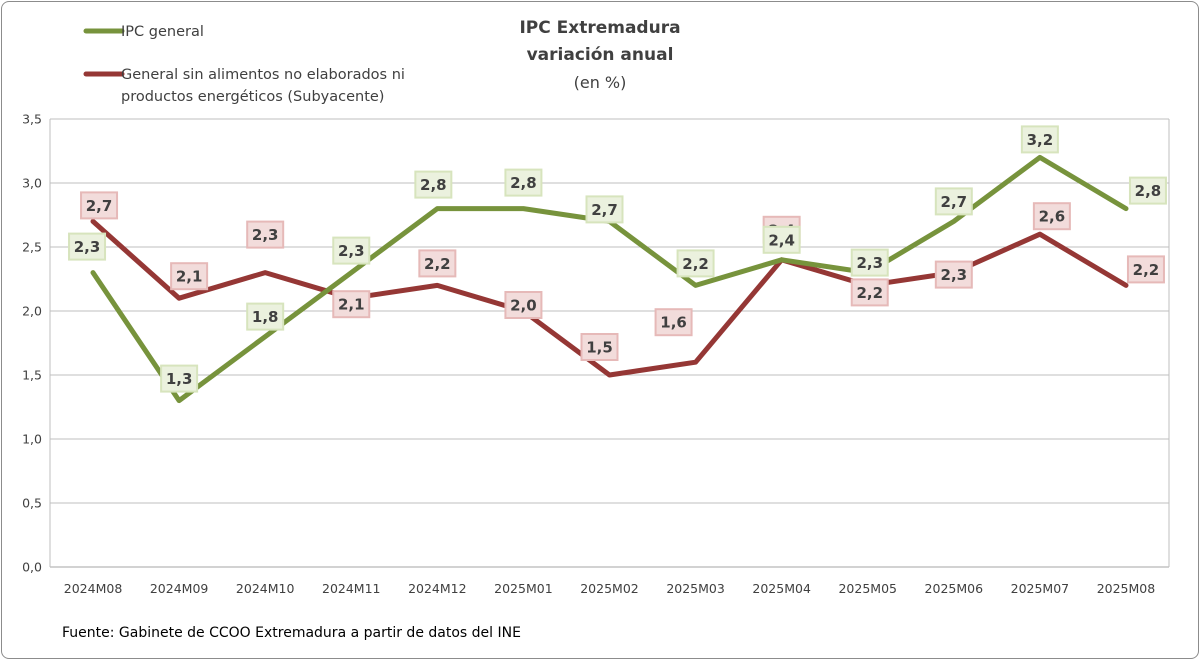  What do you see at coordinates (32, 375) in the screenshot?
I see `y-tick-label: 1,5` at bounding box center [32, 375].